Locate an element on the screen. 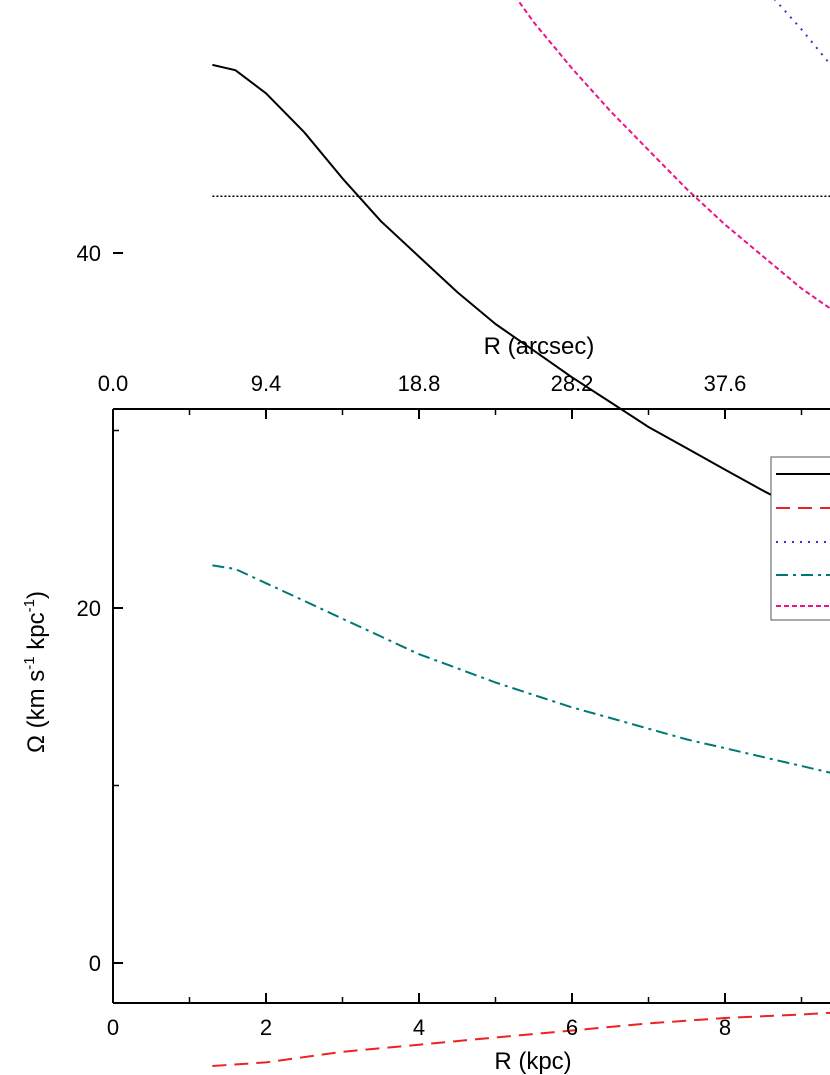  y-axis-title-post: ) is located at coordinates (36, 595).